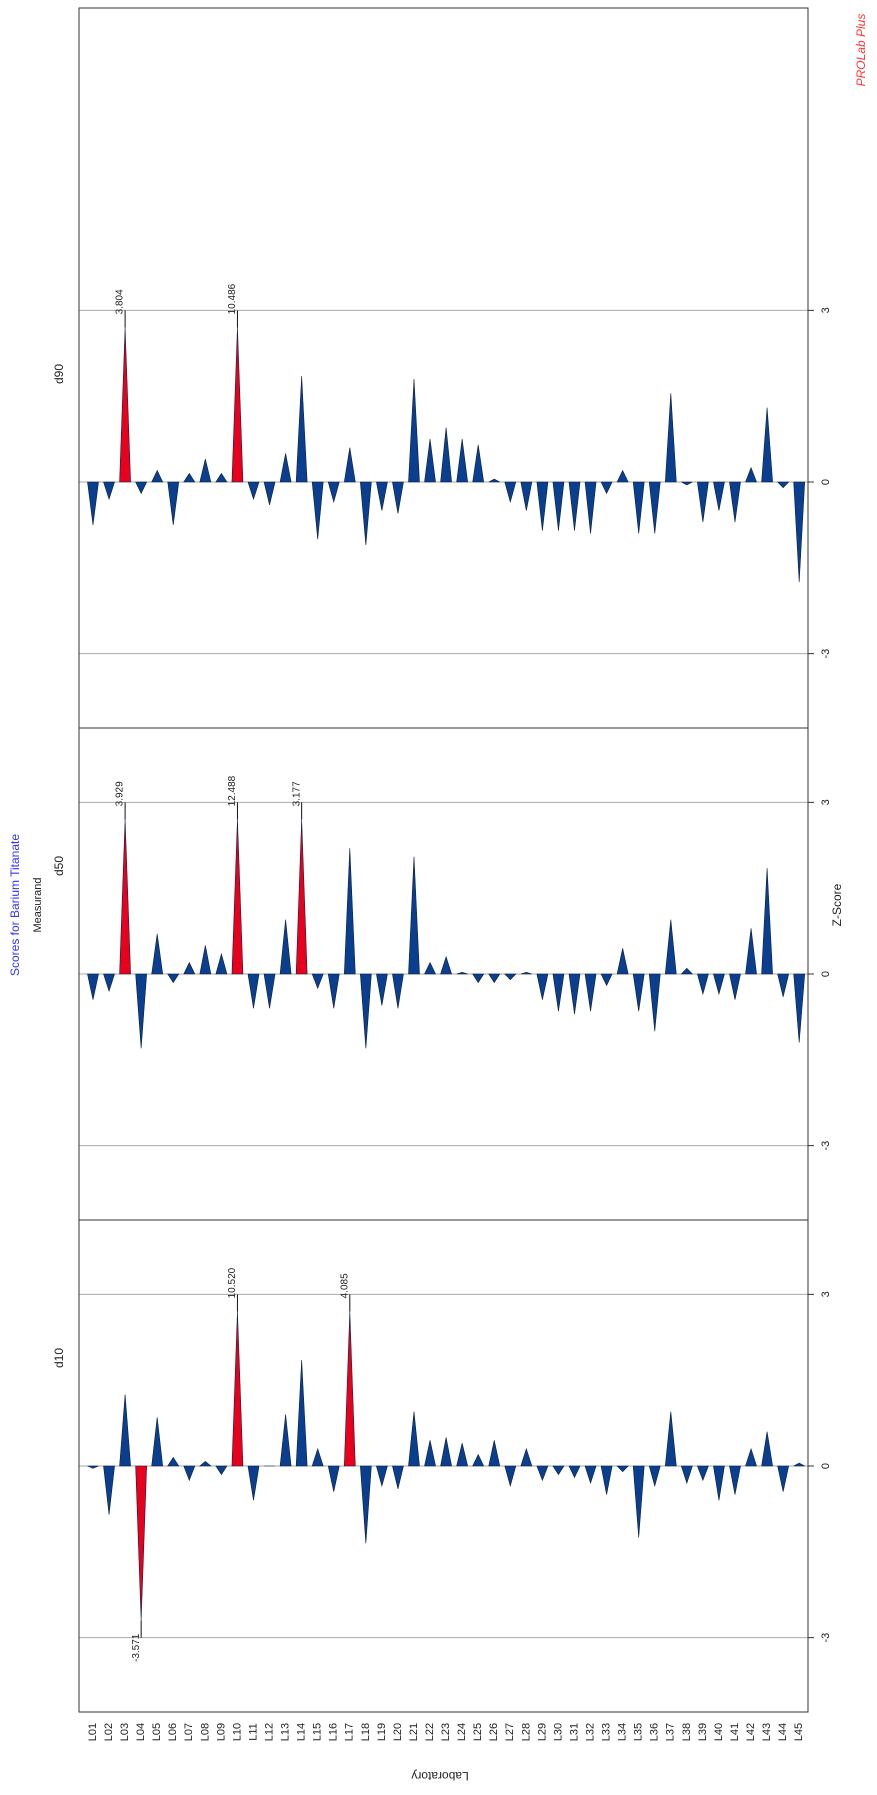 The image size is (877, 1795). Describe the element at coordinates (382, 1732) in the screenshot. I see `lab-tick-label: L19` at that location.